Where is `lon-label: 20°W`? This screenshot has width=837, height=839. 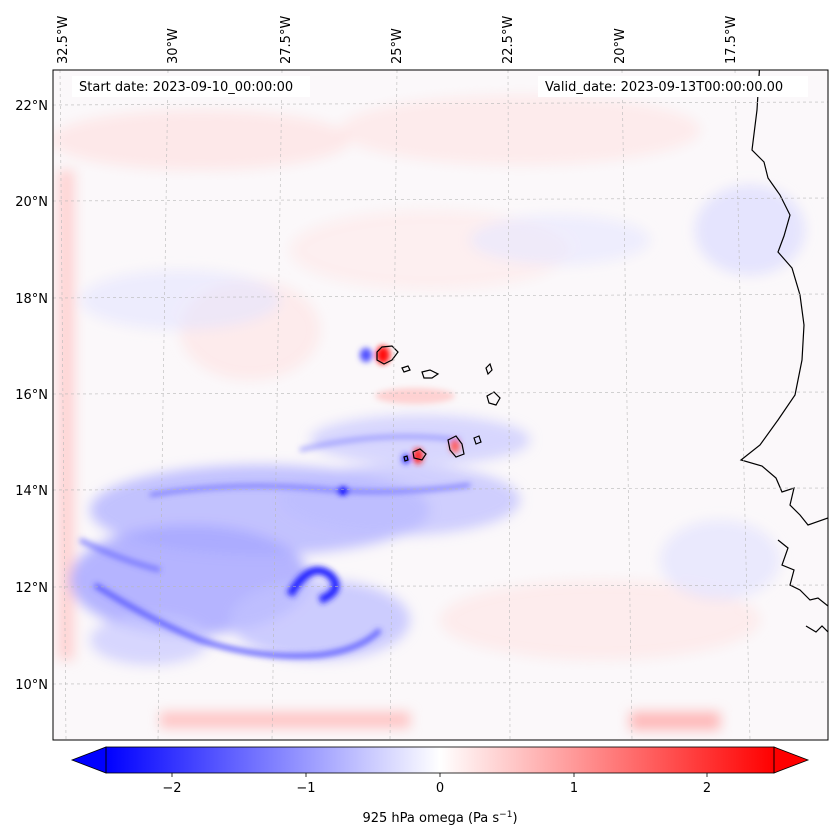
lon-label: 20°W is located at coordinates (620, 46).